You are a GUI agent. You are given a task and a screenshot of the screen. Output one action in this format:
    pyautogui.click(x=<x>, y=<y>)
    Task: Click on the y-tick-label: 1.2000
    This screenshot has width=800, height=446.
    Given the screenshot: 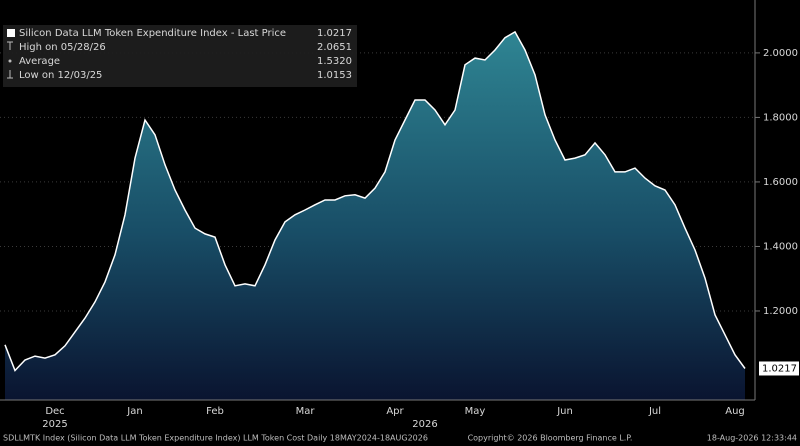 What is the action you would take?
    pyautogui.click(x=780, y=311)
    